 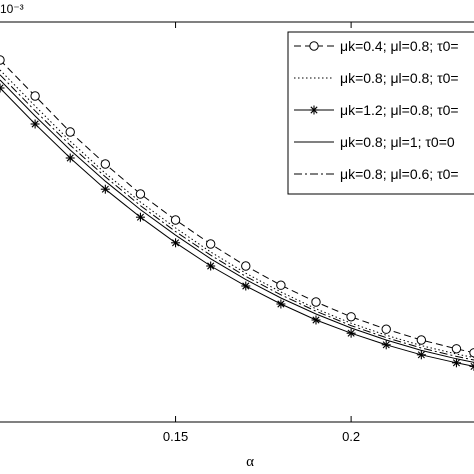 I want to click on legend-entry-5: μk=0.8; μl=0.6; τ0=, so click(x=376, y=174).